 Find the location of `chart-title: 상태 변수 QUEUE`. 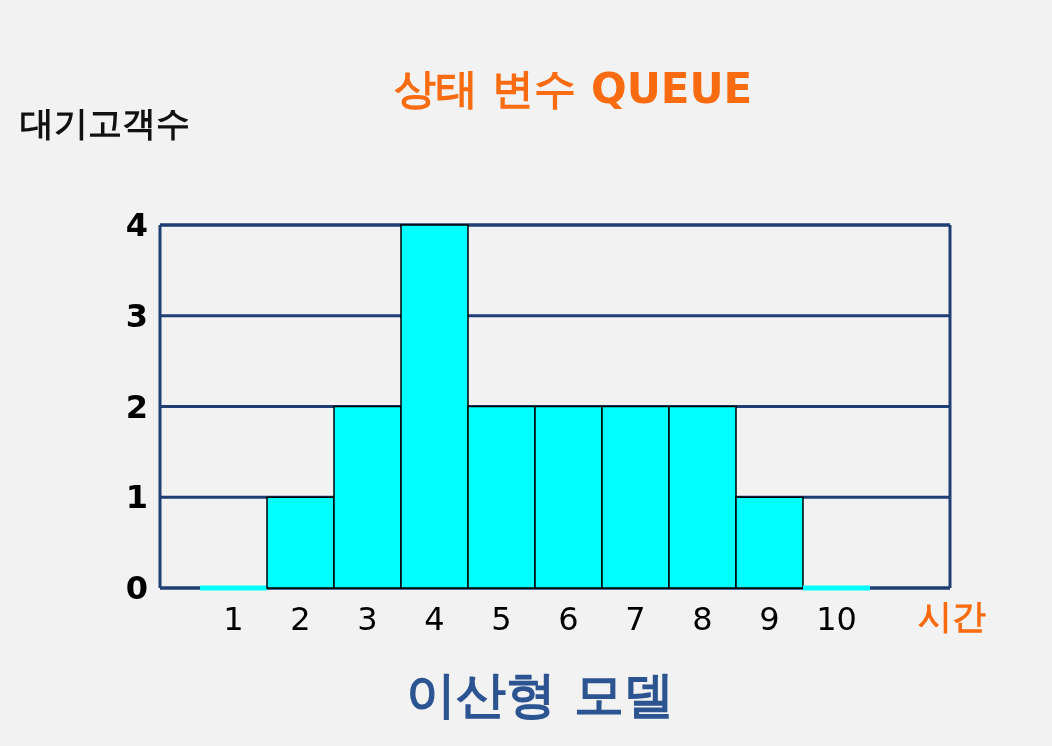

chart-title: 상태 변수 QUEUE is located at coordinates (573, 88).